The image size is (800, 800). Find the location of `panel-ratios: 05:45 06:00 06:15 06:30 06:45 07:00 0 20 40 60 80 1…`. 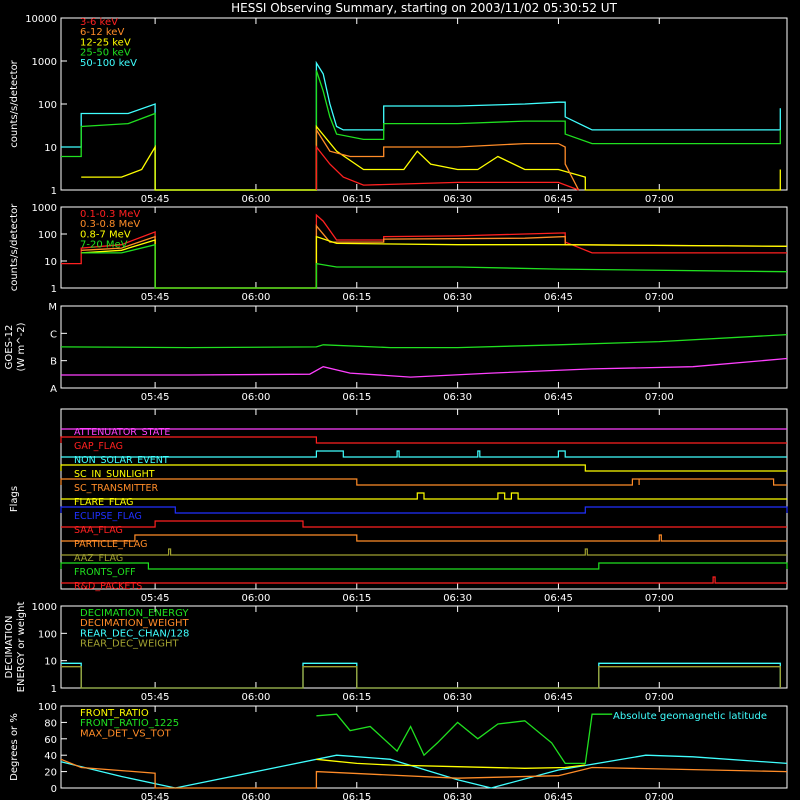

panel-ratios: 05:45 06:00 06:15 06:30 06:45 07:00 0 20 40 60 80 1… is located at coordinates (398, 751).